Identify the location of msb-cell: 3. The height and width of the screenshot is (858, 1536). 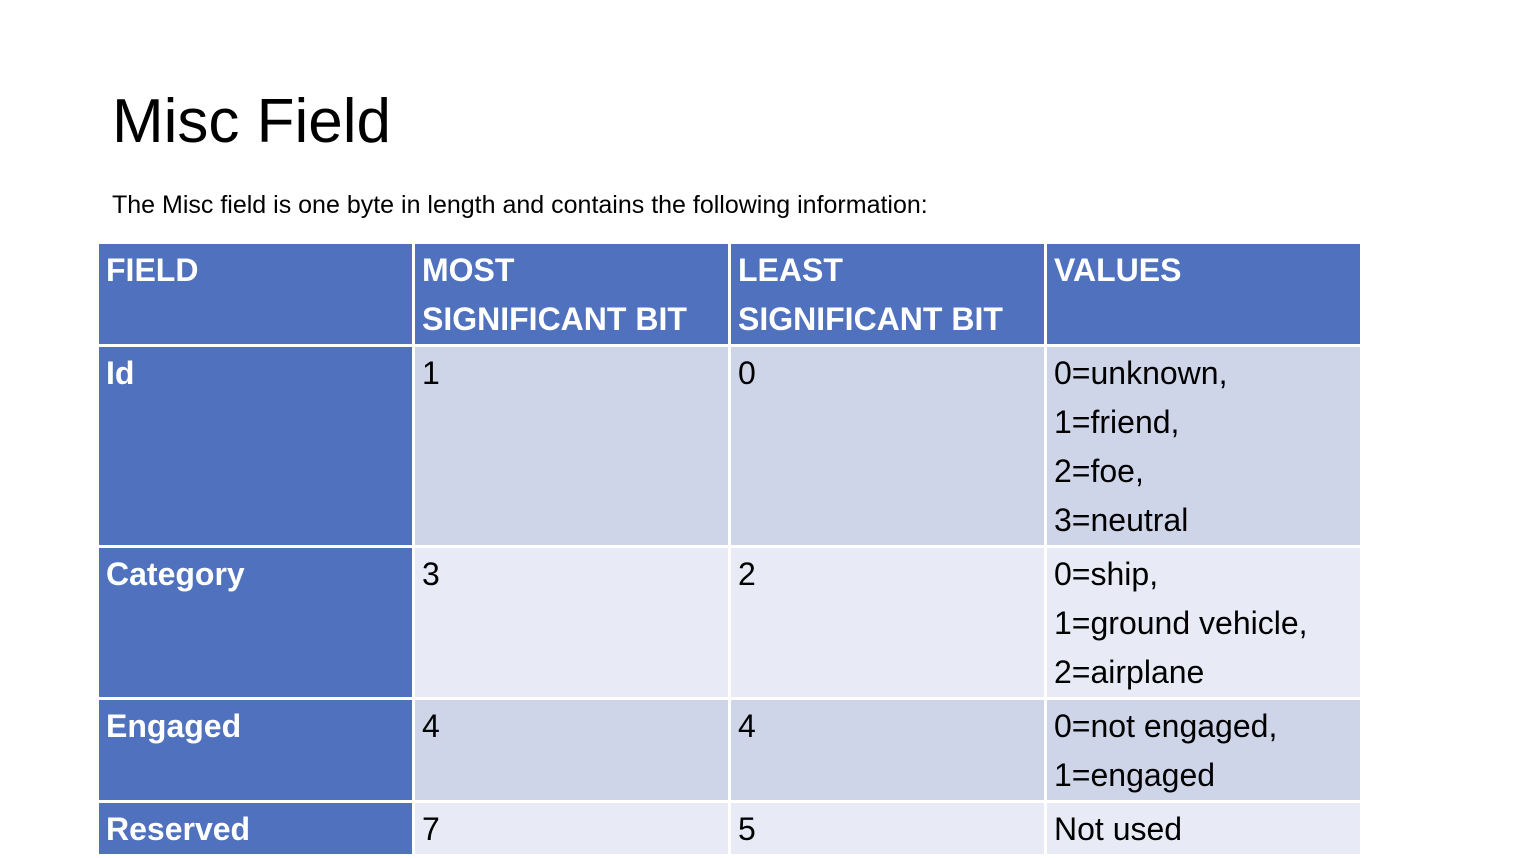
(571, 622).